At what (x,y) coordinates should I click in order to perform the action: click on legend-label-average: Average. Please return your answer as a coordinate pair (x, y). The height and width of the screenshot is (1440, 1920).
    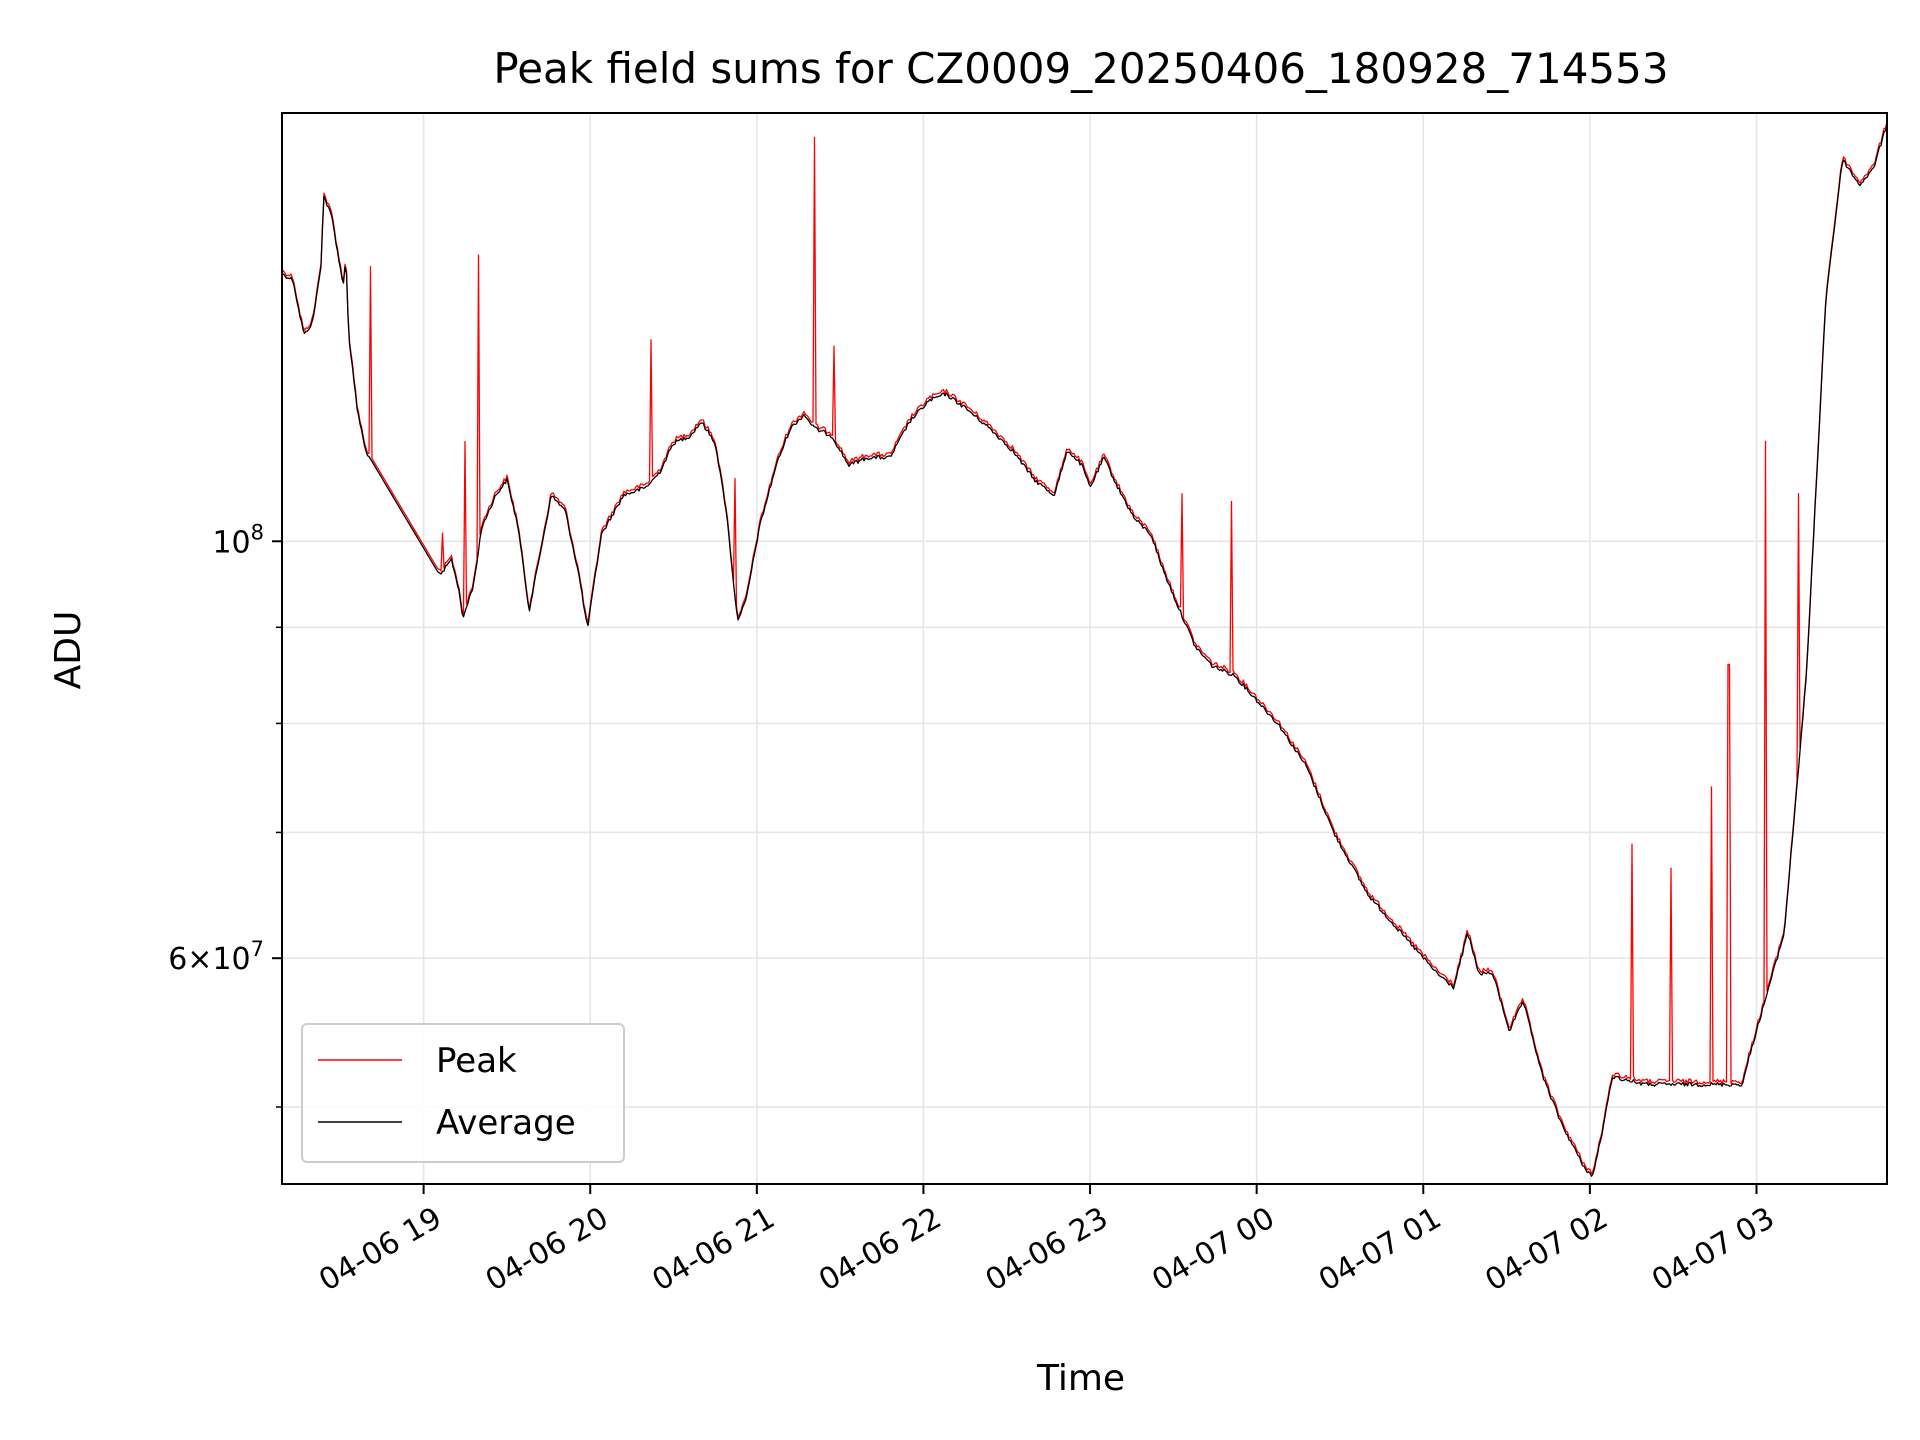
    Looking at the image, I should click on (506, 1123).